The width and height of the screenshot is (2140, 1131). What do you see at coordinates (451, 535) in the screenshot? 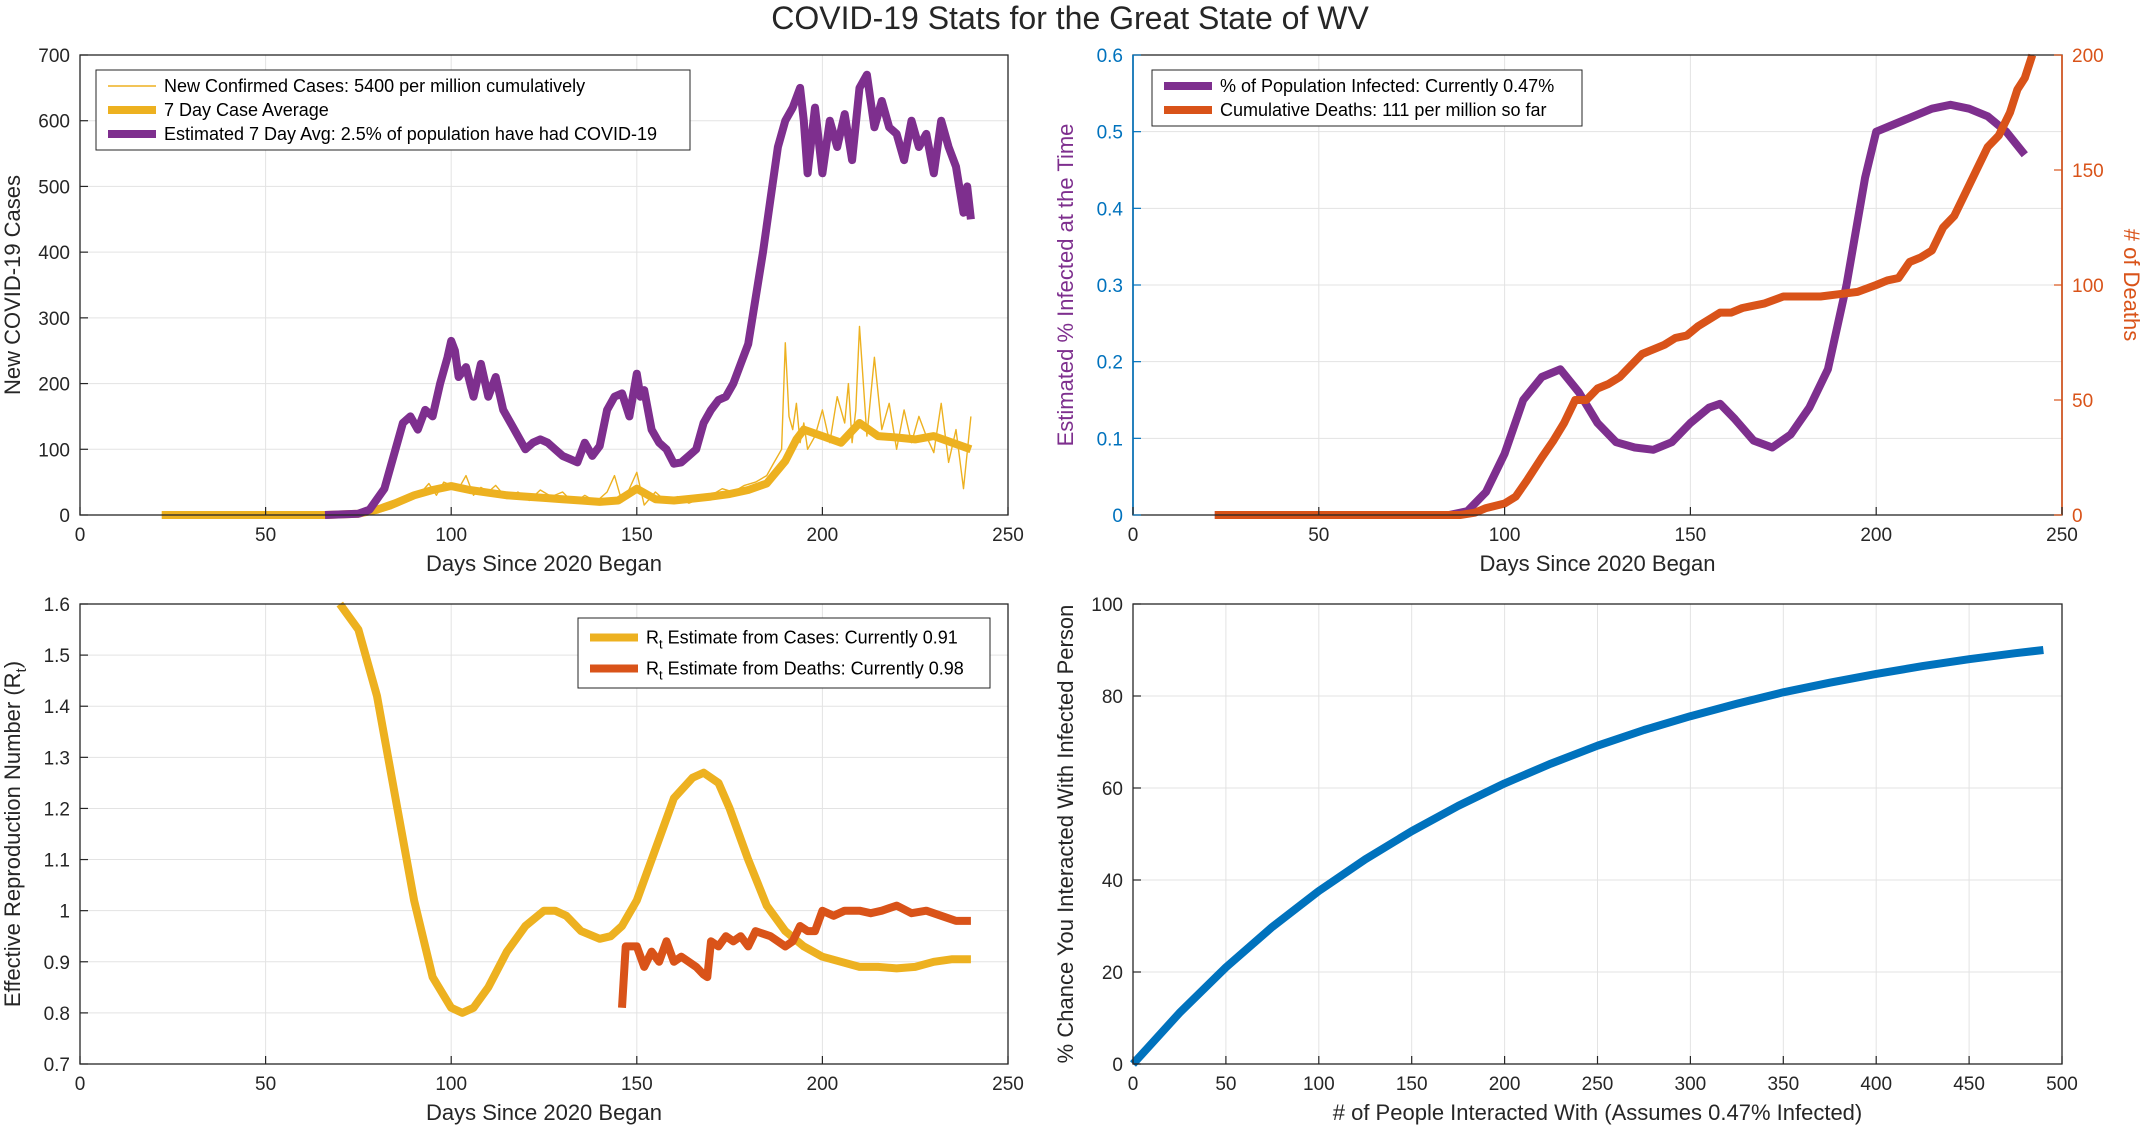
I see `cases-xtick-label-2: 100` at bounding box center [451, 535].